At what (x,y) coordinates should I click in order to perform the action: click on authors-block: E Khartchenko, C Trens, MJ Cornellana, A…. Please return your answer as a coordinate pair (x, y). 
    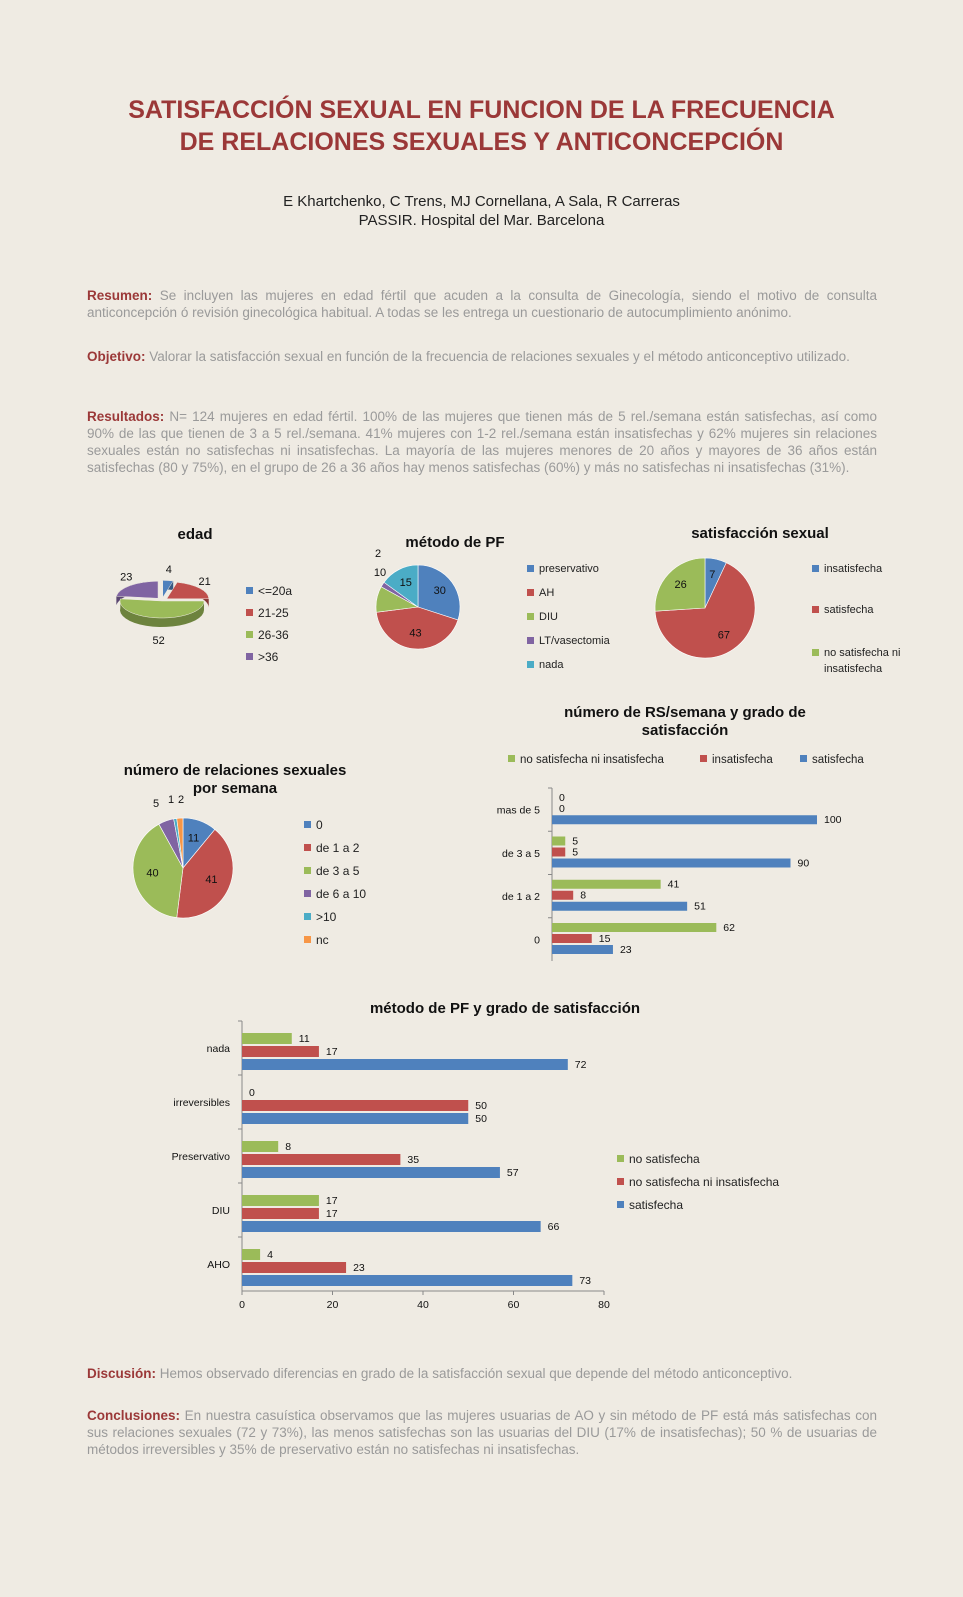
    Looking at the image, I should click on (481, 211).